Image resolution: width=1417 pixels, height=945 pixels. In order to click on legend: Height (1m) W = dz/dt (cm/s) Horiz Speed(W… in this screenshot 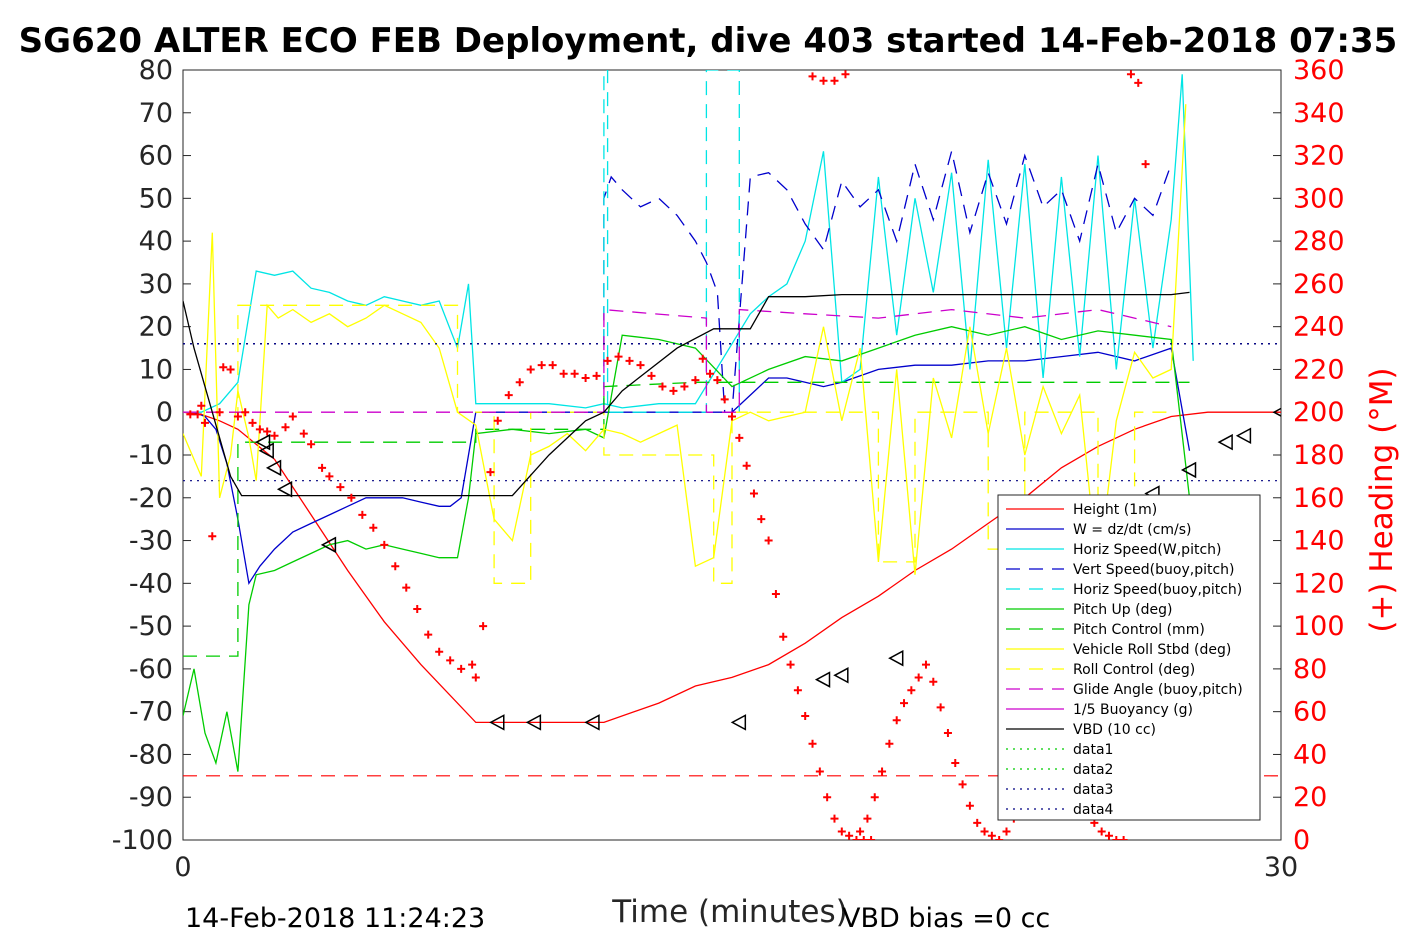, I will do `click(1129, 657)`.